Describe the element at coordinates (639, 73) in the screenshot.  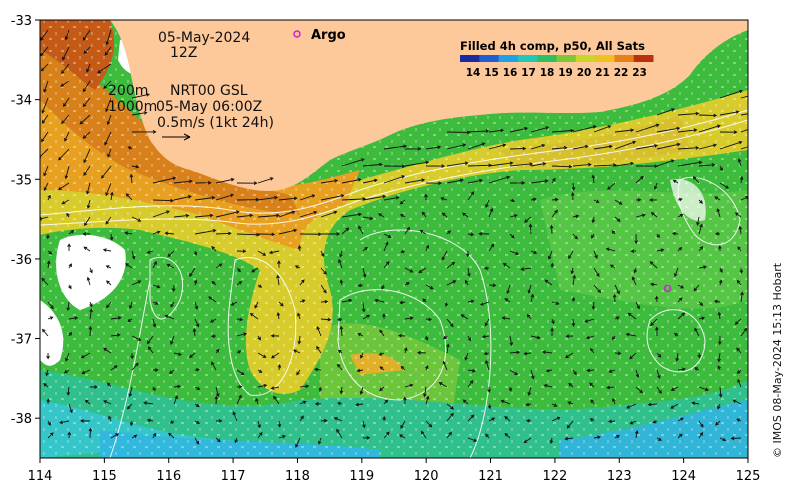
I see `colorbar-label: 23` at that location.